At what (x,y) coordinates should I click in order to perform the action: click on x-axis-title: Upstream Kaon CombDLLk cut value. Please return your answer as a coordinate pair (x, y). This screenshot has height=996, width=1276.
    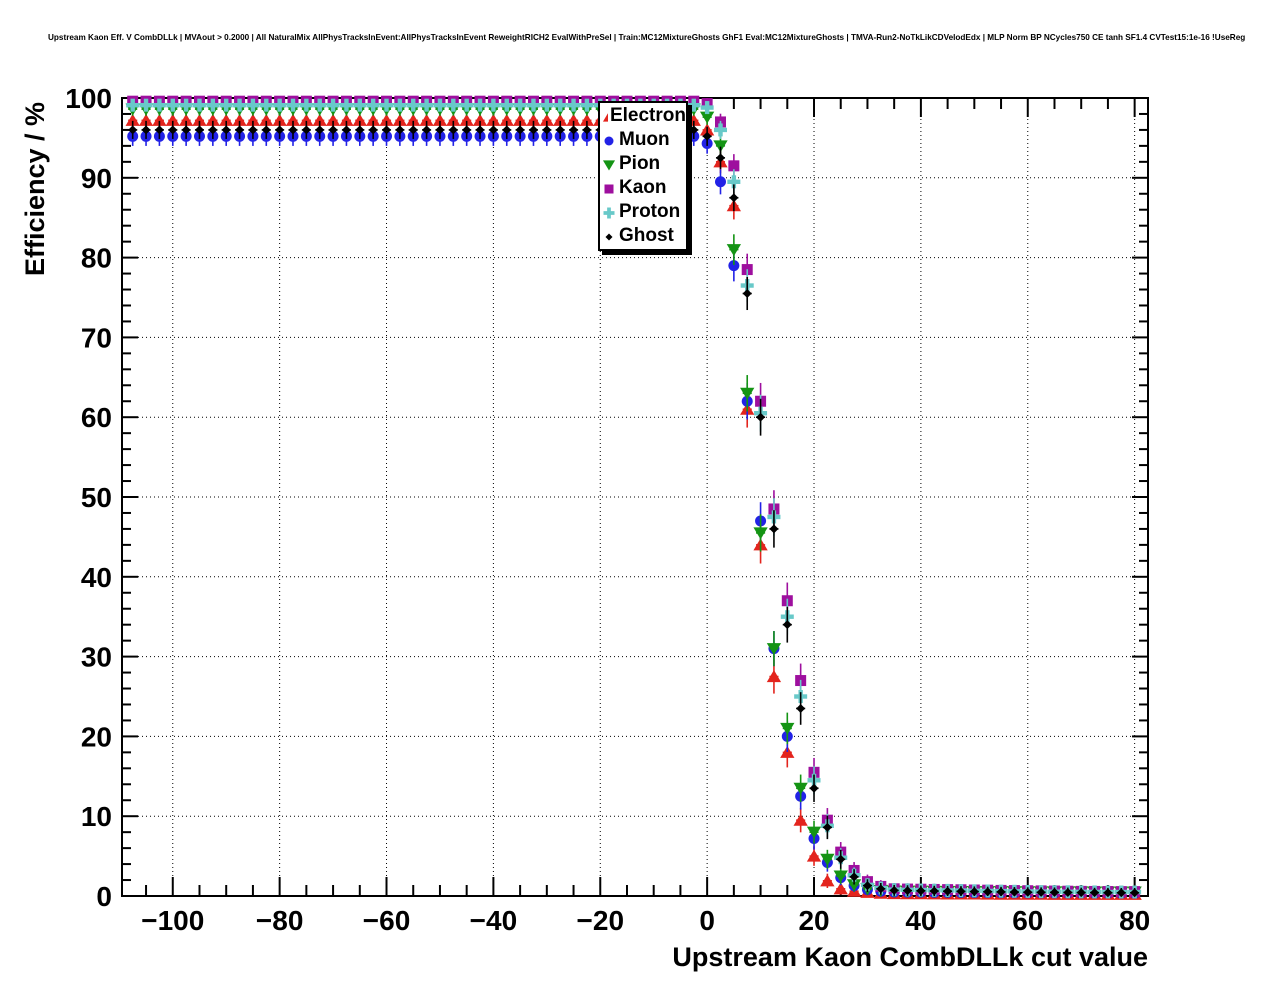
    Looking at the image, I should click on (910, 957).